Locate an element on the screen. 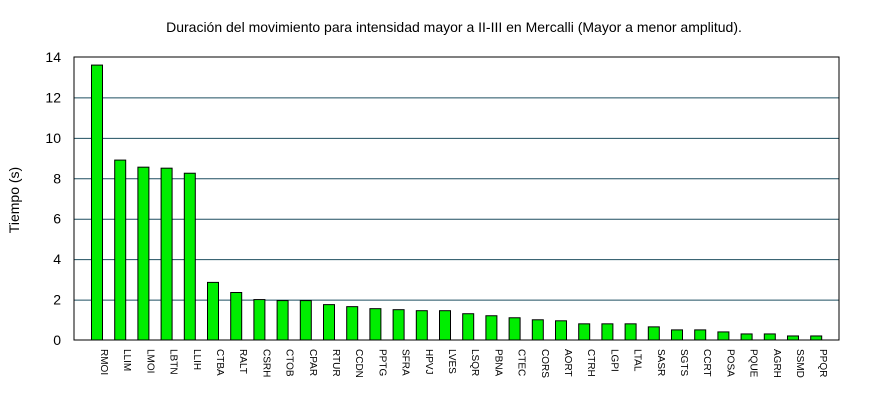  x-tick-label: LVES is located at coordinates (451, 361).